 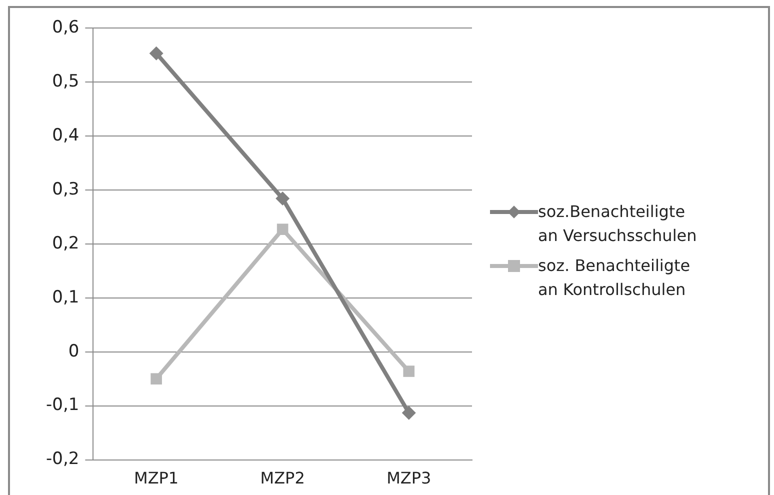 What do you see at coordinates (66, 135) in the screenshot?
I see `y-tick-label: 0,4` at bounding box center [66, 135].